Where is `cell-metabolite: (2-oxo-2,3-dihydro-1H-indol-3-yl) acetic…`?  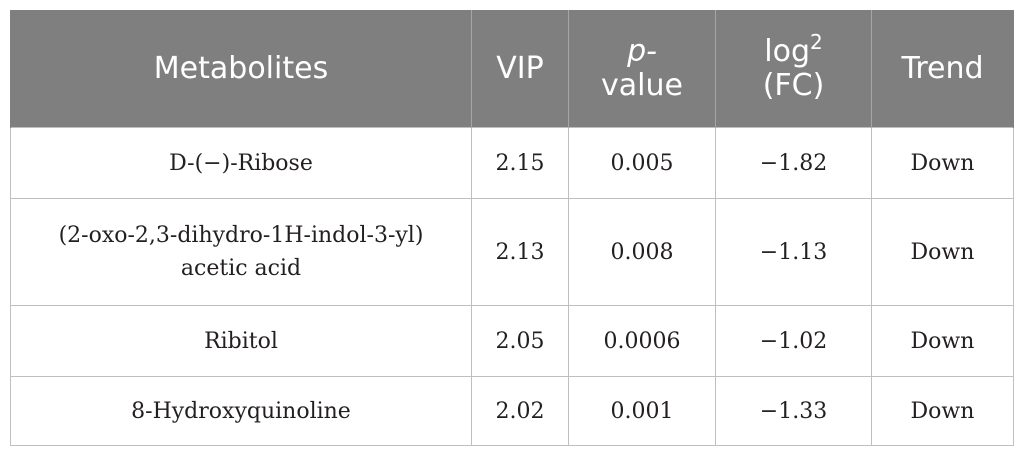 cell-metabolite: (2-oxo-2,3-dihydro-1H-indol-3-yl) acetic… is located at coordinates (241, 252).